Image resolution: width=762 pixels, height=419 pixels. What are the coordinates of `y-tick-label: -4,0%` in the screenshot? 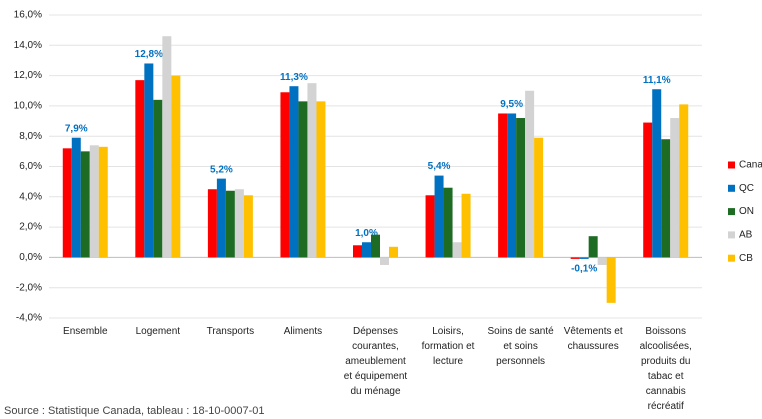 It's located at (29, 318).